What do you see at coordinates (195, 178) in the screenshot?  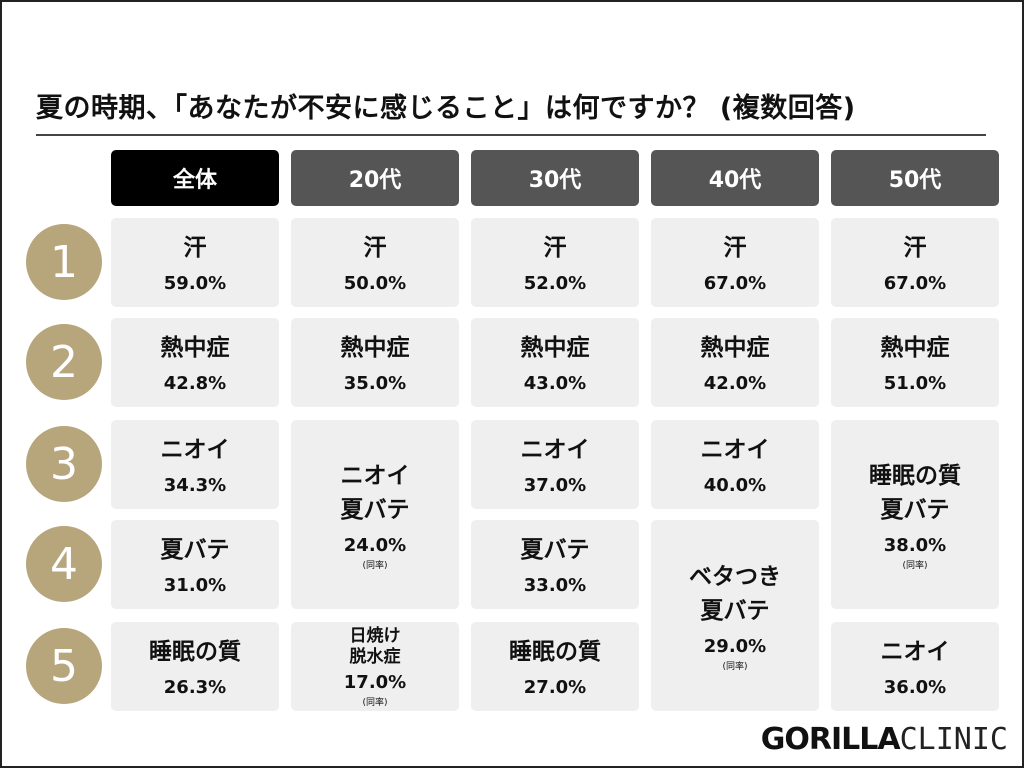 I see `header-all: 全体` at bounding box center [195, 178].